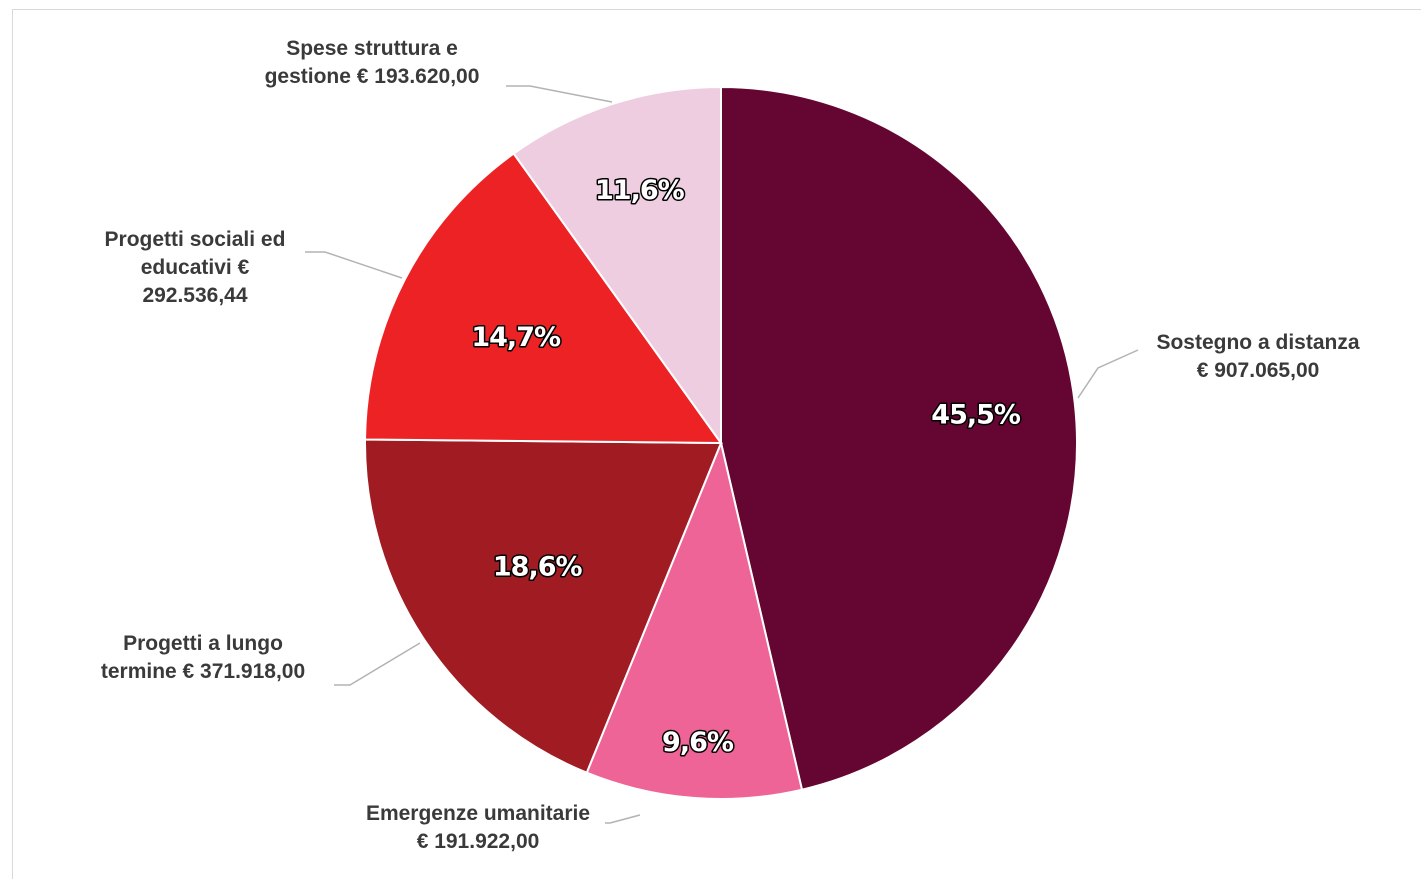 This screenshot has width=1421, height=879. Describe the element at coordinates (1258, 370) in the screenshot. I see `slice-category-label-line: € 907.065,00` at that location.